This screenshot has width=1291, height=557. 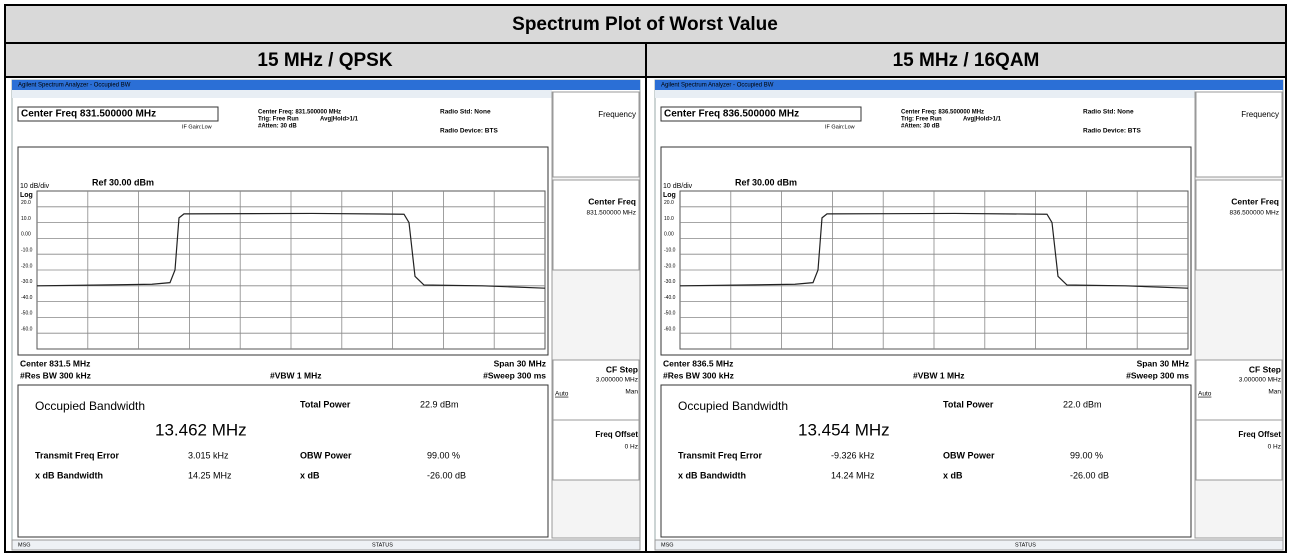 What do you see at coordinates (208, 455) in the screenshot?
I see `result-value: 3.015 kHz` at bounding box center [208, 455].